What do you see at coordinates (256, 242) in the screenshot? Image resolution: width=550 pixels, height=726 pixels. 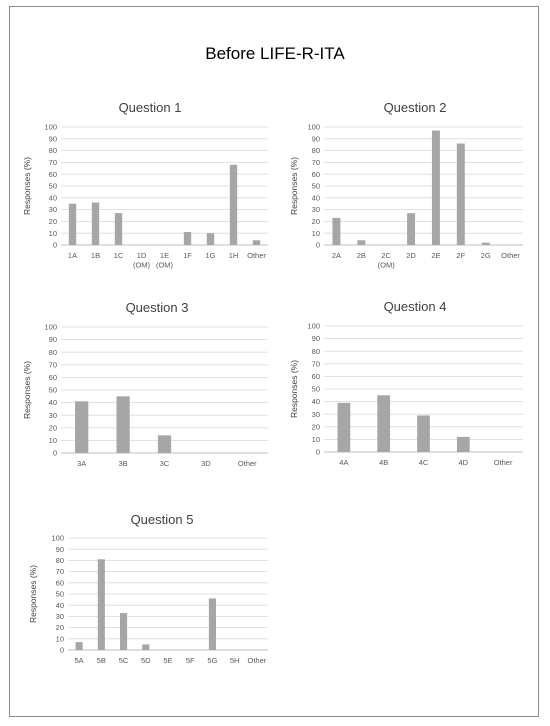 I see `bar-other` at bounding box center [256, 242].